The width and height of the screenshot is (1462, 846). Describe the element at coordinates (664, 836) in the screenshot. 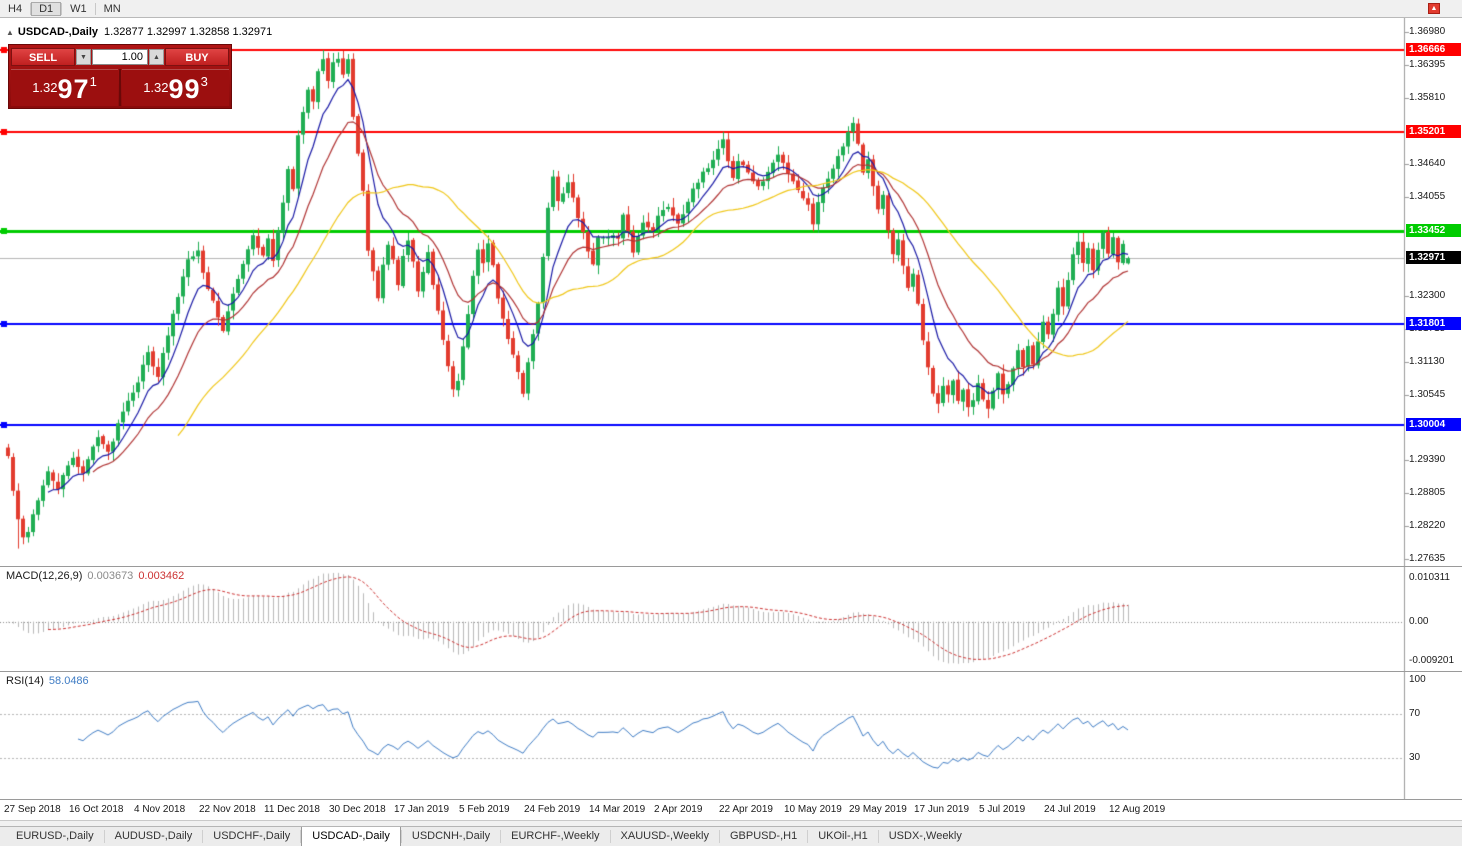

I see `chart-tab-xauusd-weekly: XAUUSD-,Weekly` at that location.